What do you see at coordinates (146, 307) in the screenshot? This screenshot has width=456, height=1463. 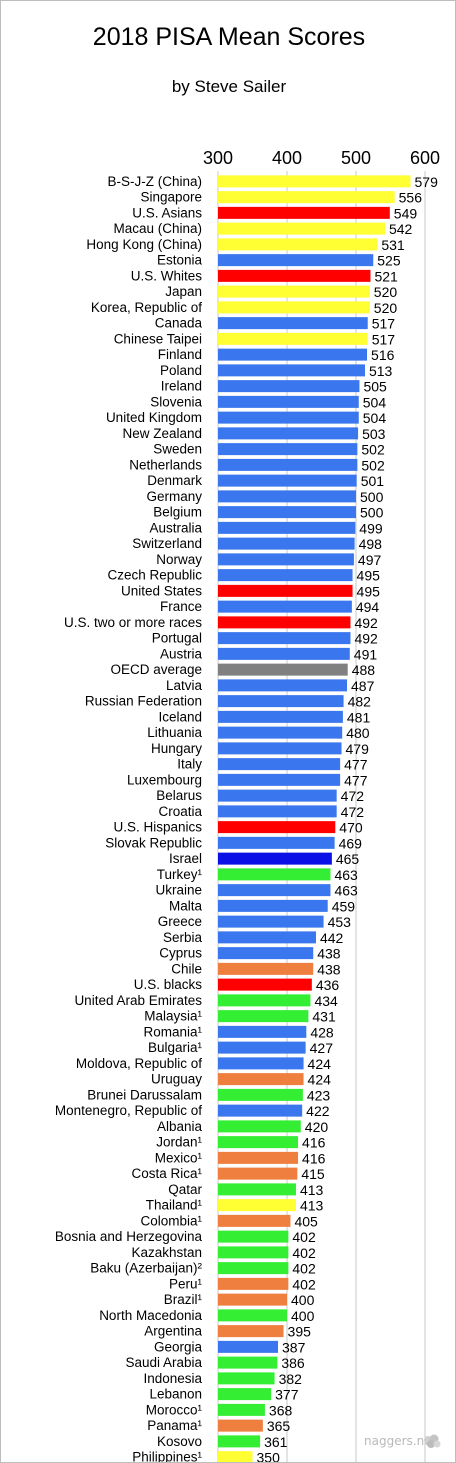 I see `category-label: Korea, Republic of` at bounding box center [146, 307].